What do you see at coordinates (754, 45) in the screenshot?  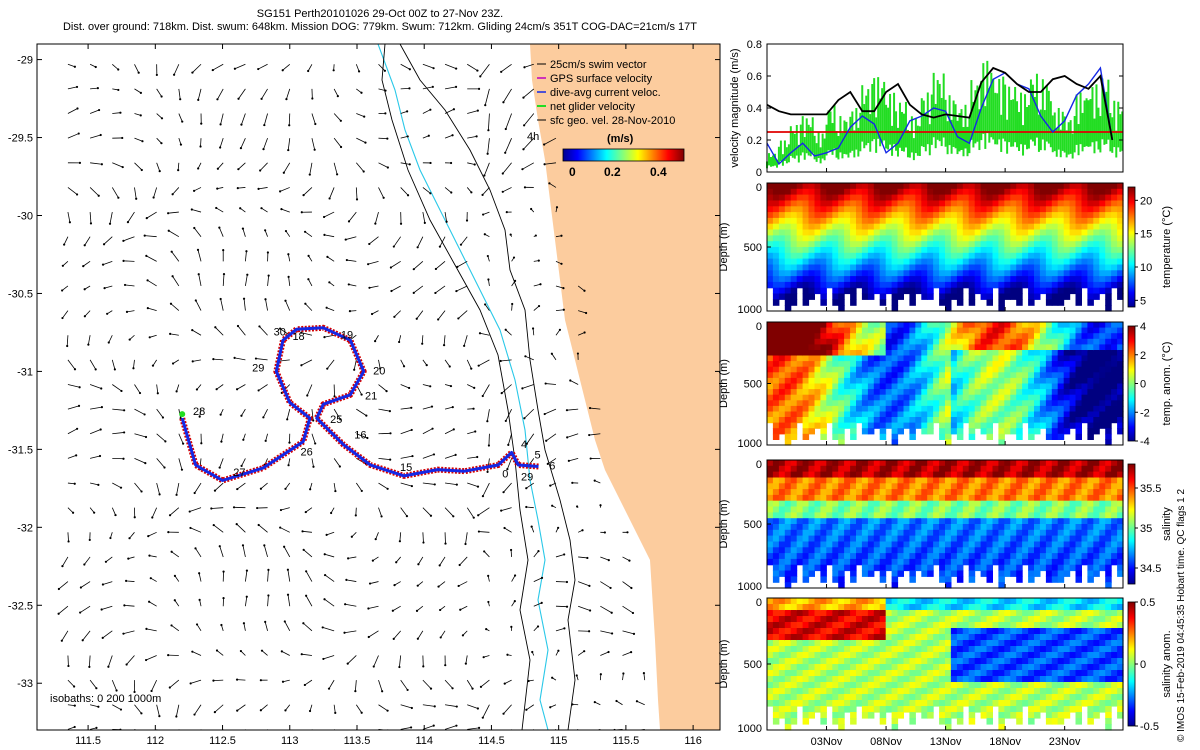 I see `vel-ytick-4: 0.8` at bounding box center [754, 45].